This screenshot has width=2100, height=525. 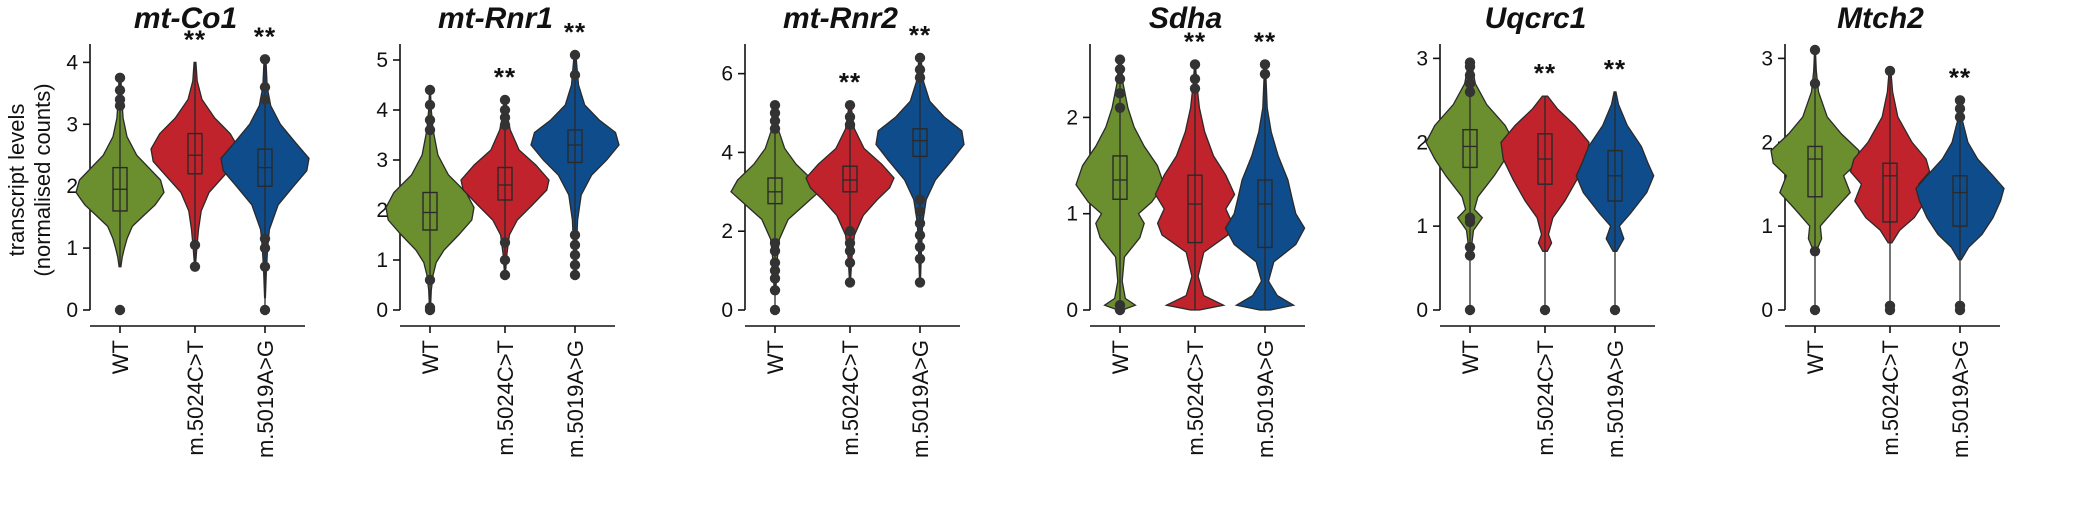 I want to click on panel-title: Mtch2, so click(x=1880, y=18).